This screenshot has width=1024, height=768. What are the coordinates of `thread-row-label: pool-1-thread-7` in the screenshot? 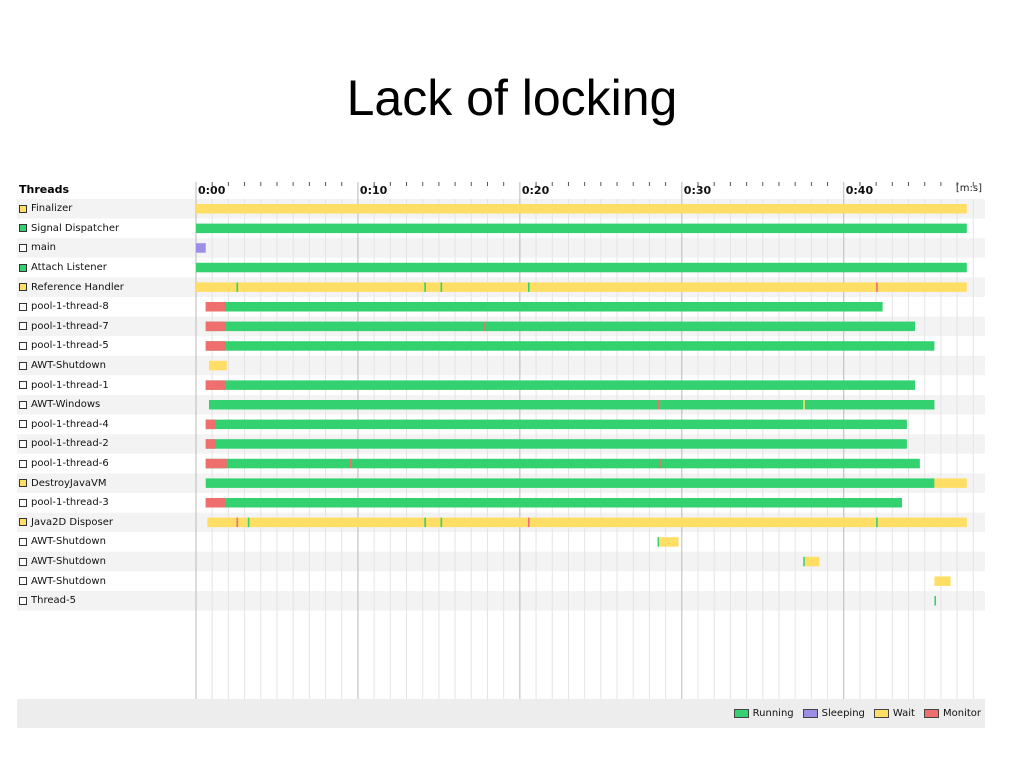 It's located at (63, 327).